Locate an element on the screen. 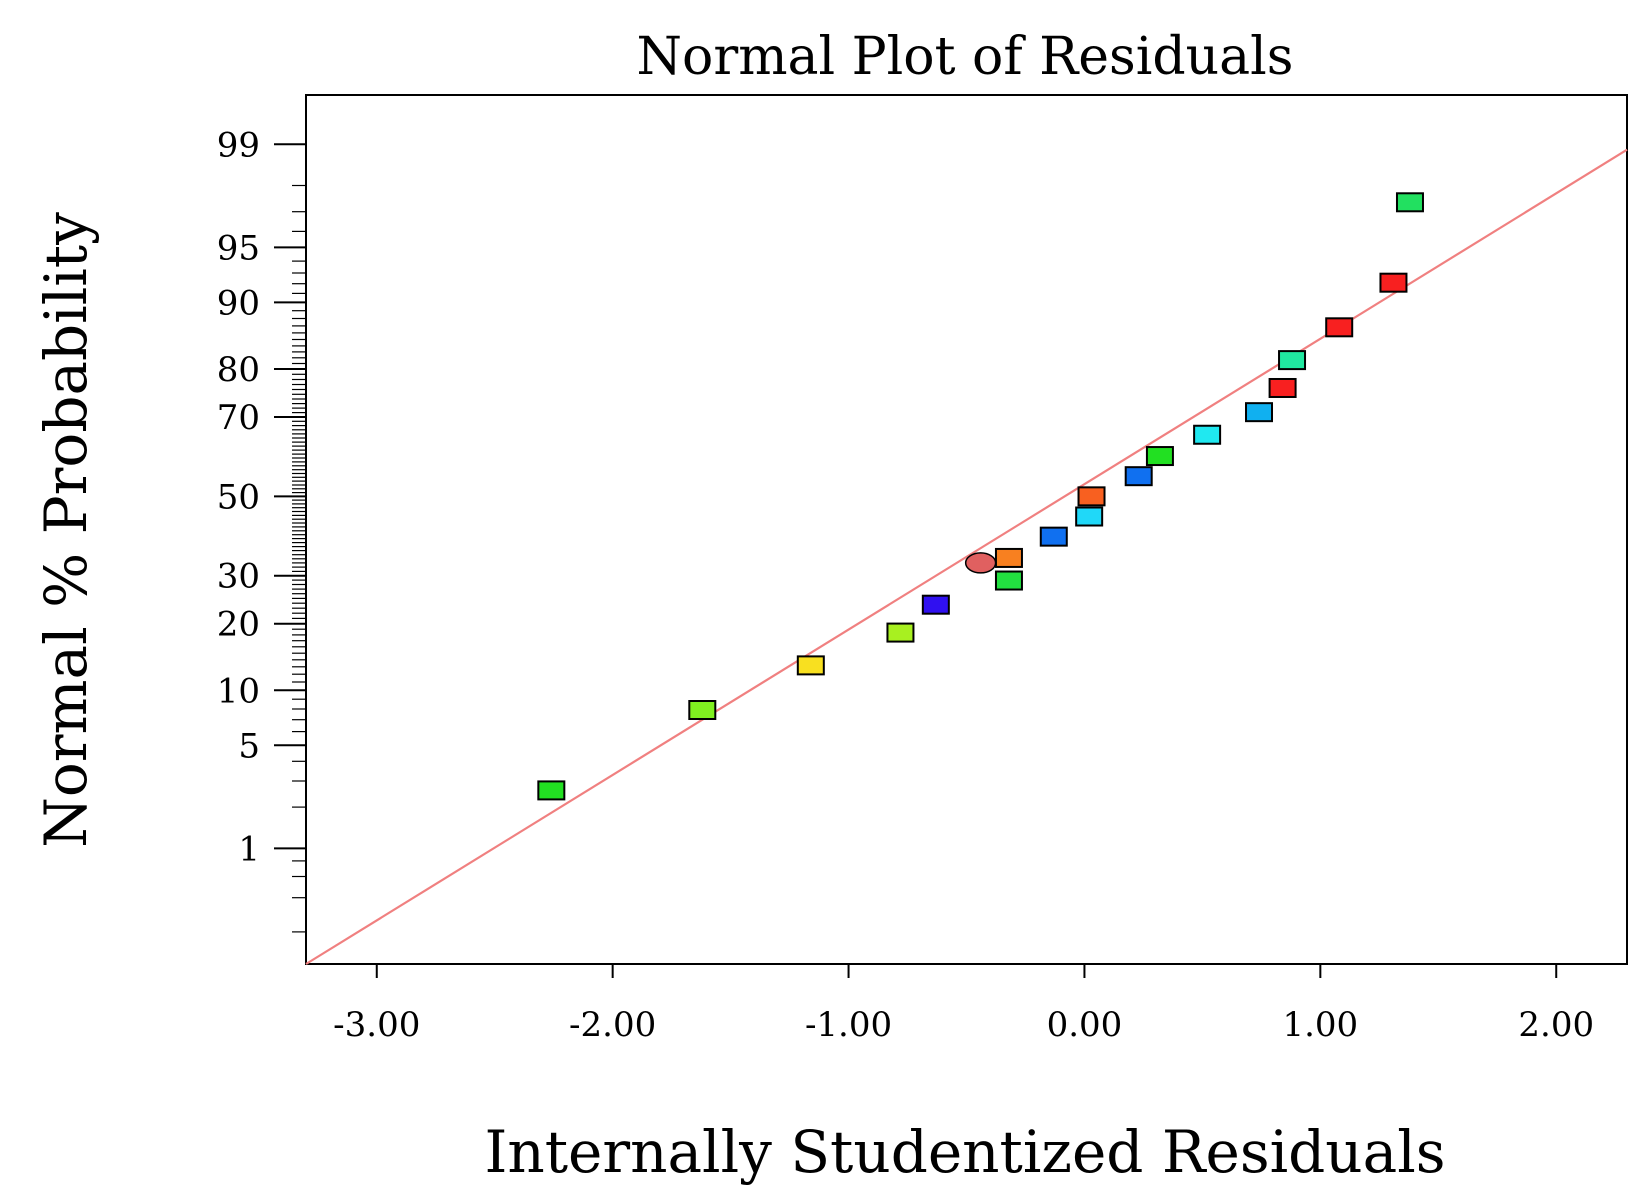  y-axis: 1 5 10 20 30 50 70 80 90 95 99 is located at coordinates (261, 529).